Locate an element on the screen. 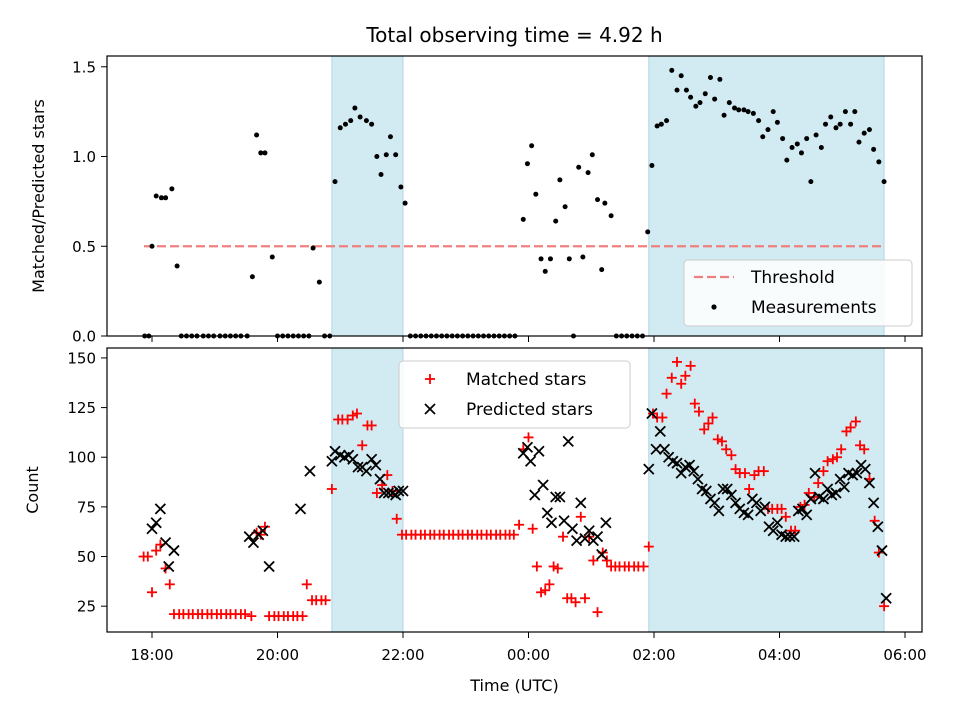 This screenshot has height=720, width=960. legend-predicted-swatch is located at coordinates (430, 409).